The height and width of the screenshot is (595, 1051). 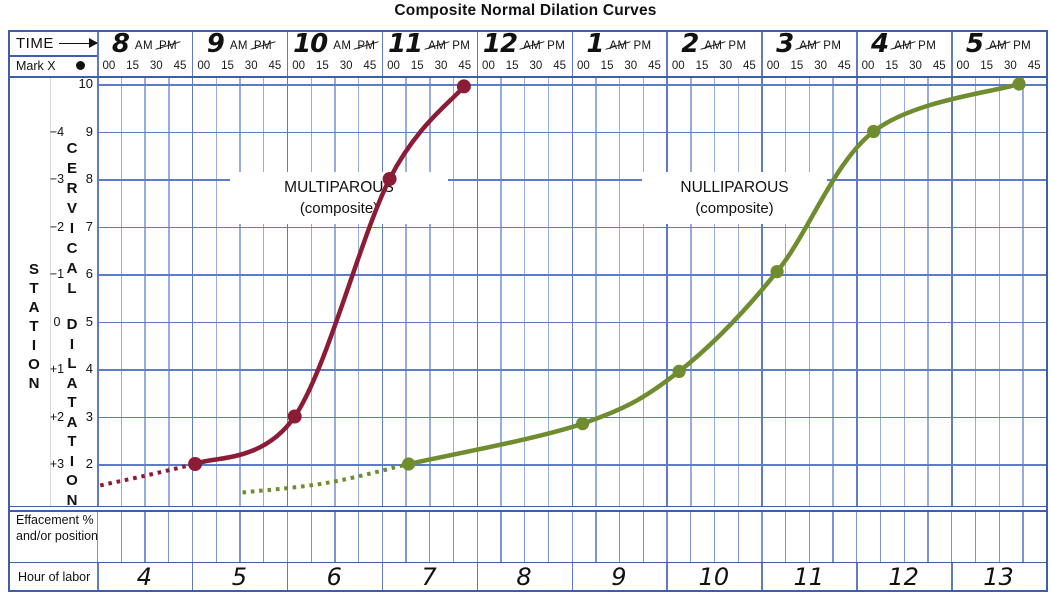 What do you see at coordinates (463, 86) in the screenshot?
I see `multiparous-data-point` at bounding box center [463, 86].